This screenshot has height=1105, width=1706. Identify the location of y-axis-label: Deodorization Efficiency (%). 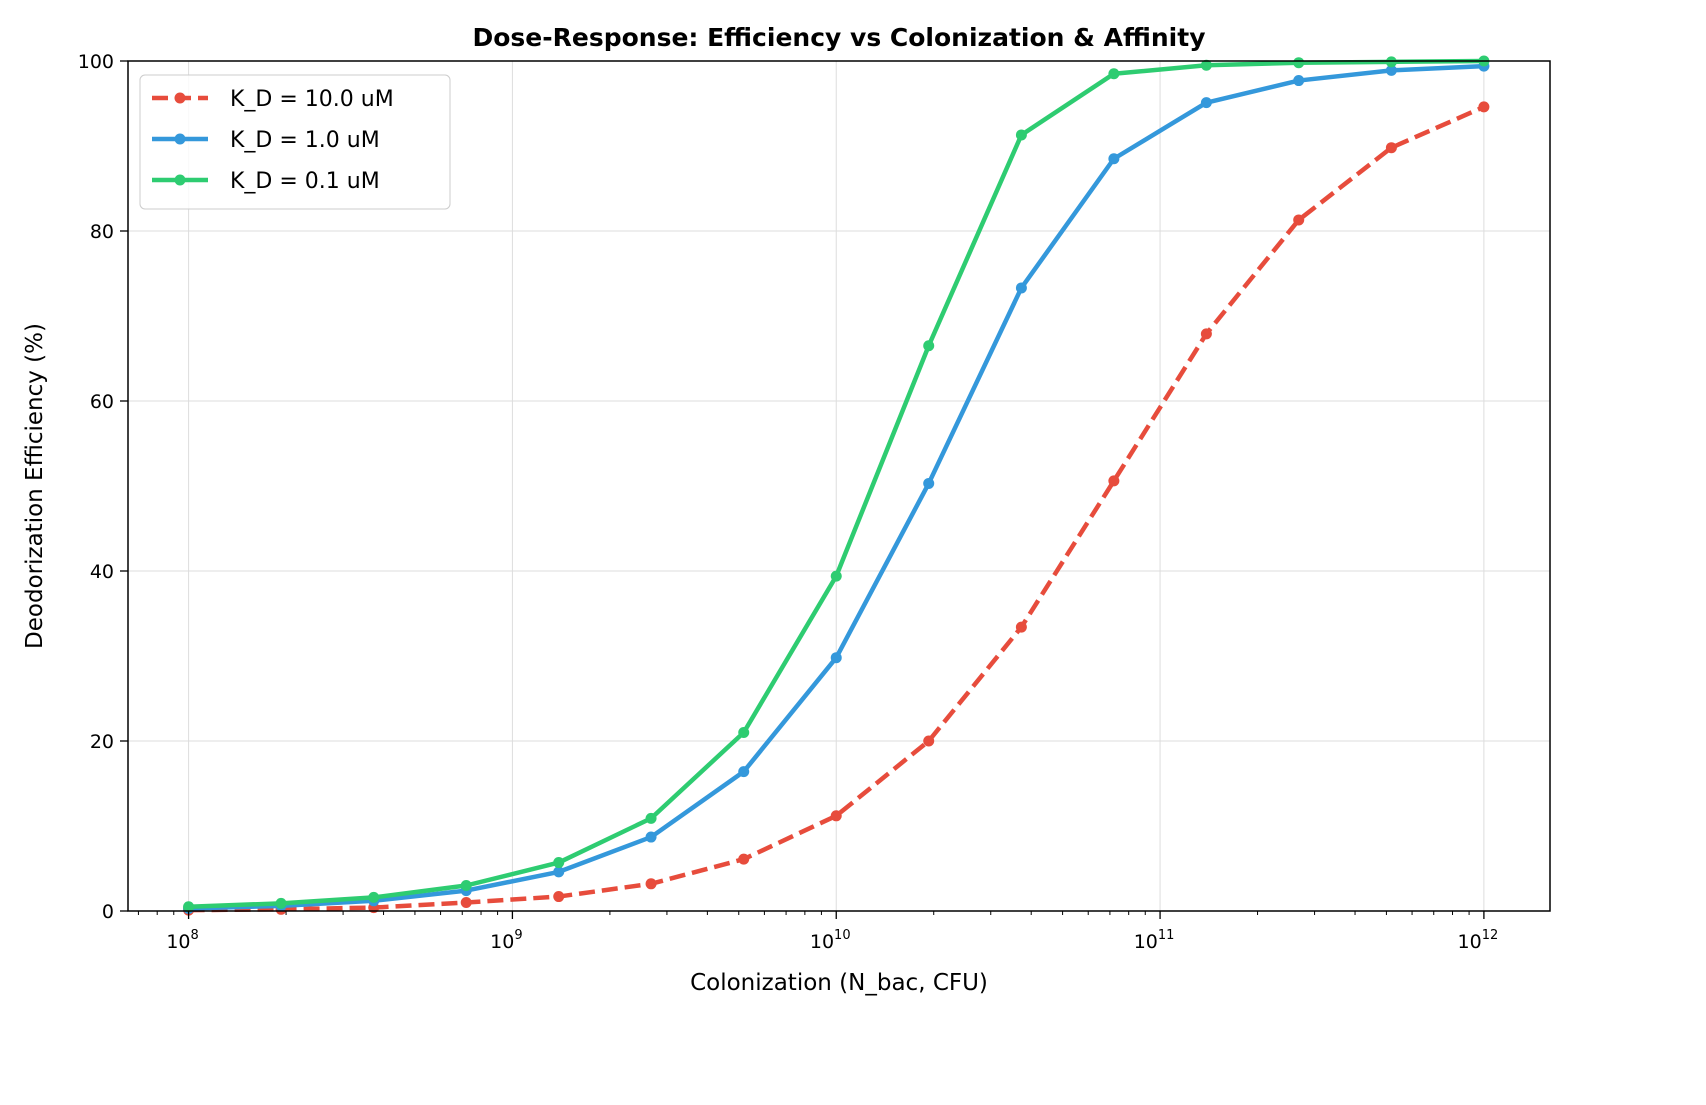
(35, 486).